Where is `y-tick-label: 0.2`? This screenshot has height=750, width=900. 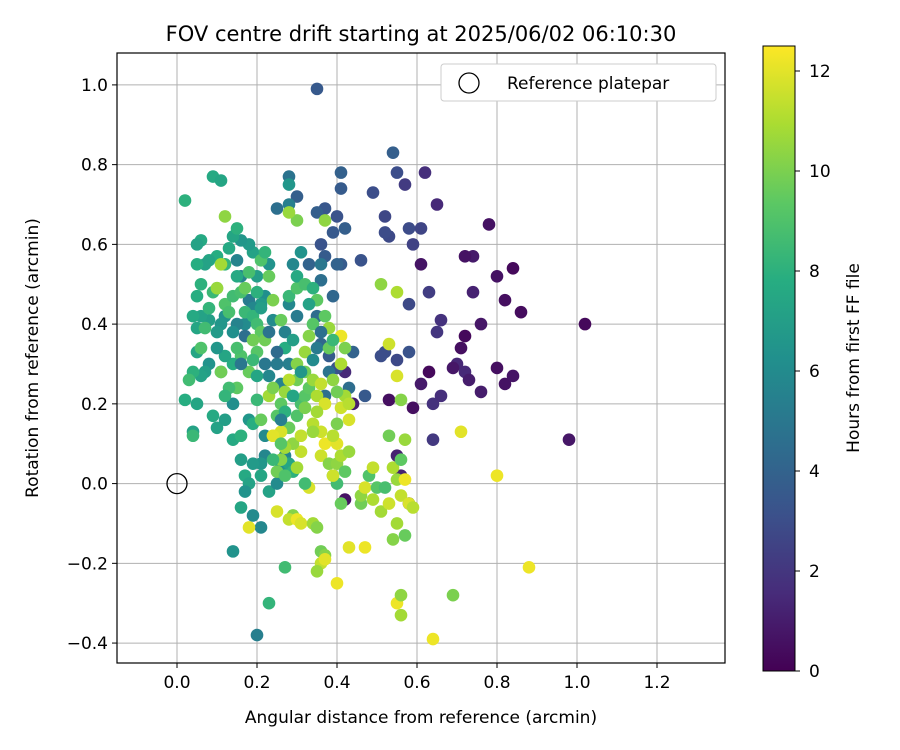 y-tick-label: 0.2 is located at coordinates (94, 405).